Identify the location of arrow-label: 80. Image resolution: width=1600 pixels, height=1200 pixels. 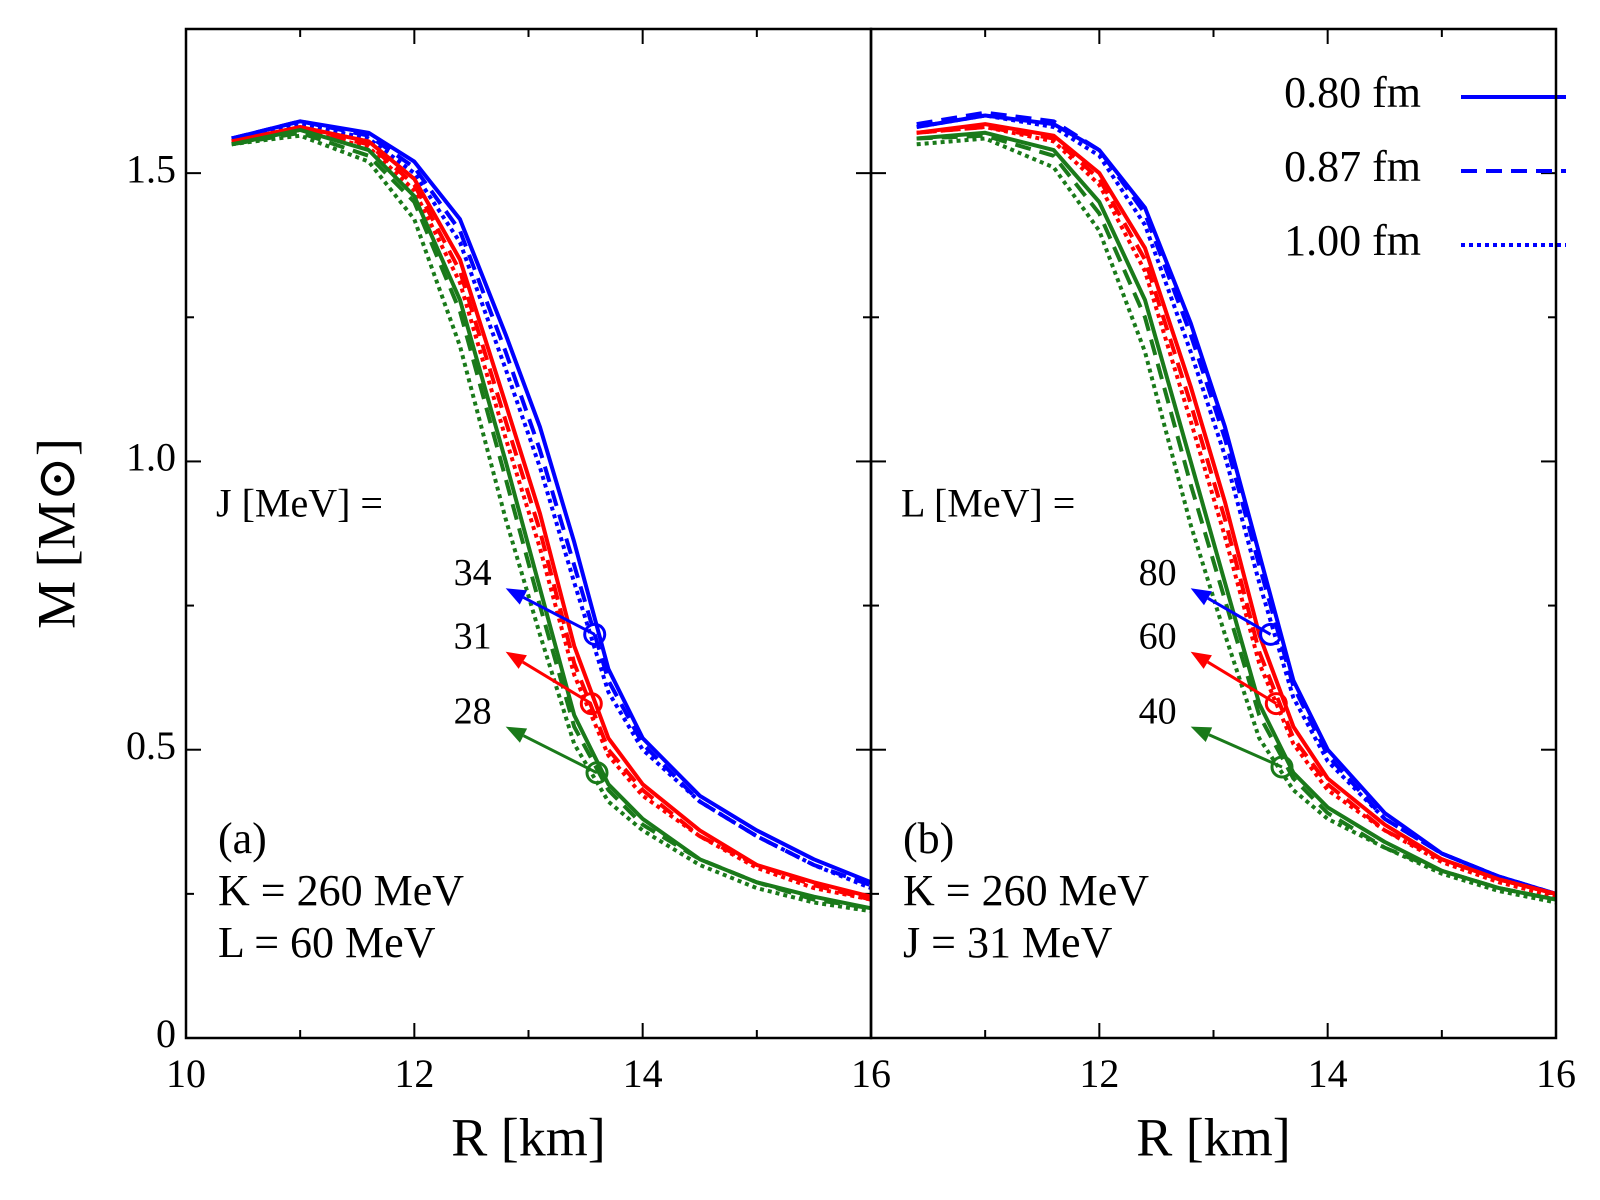
(1158, 573).